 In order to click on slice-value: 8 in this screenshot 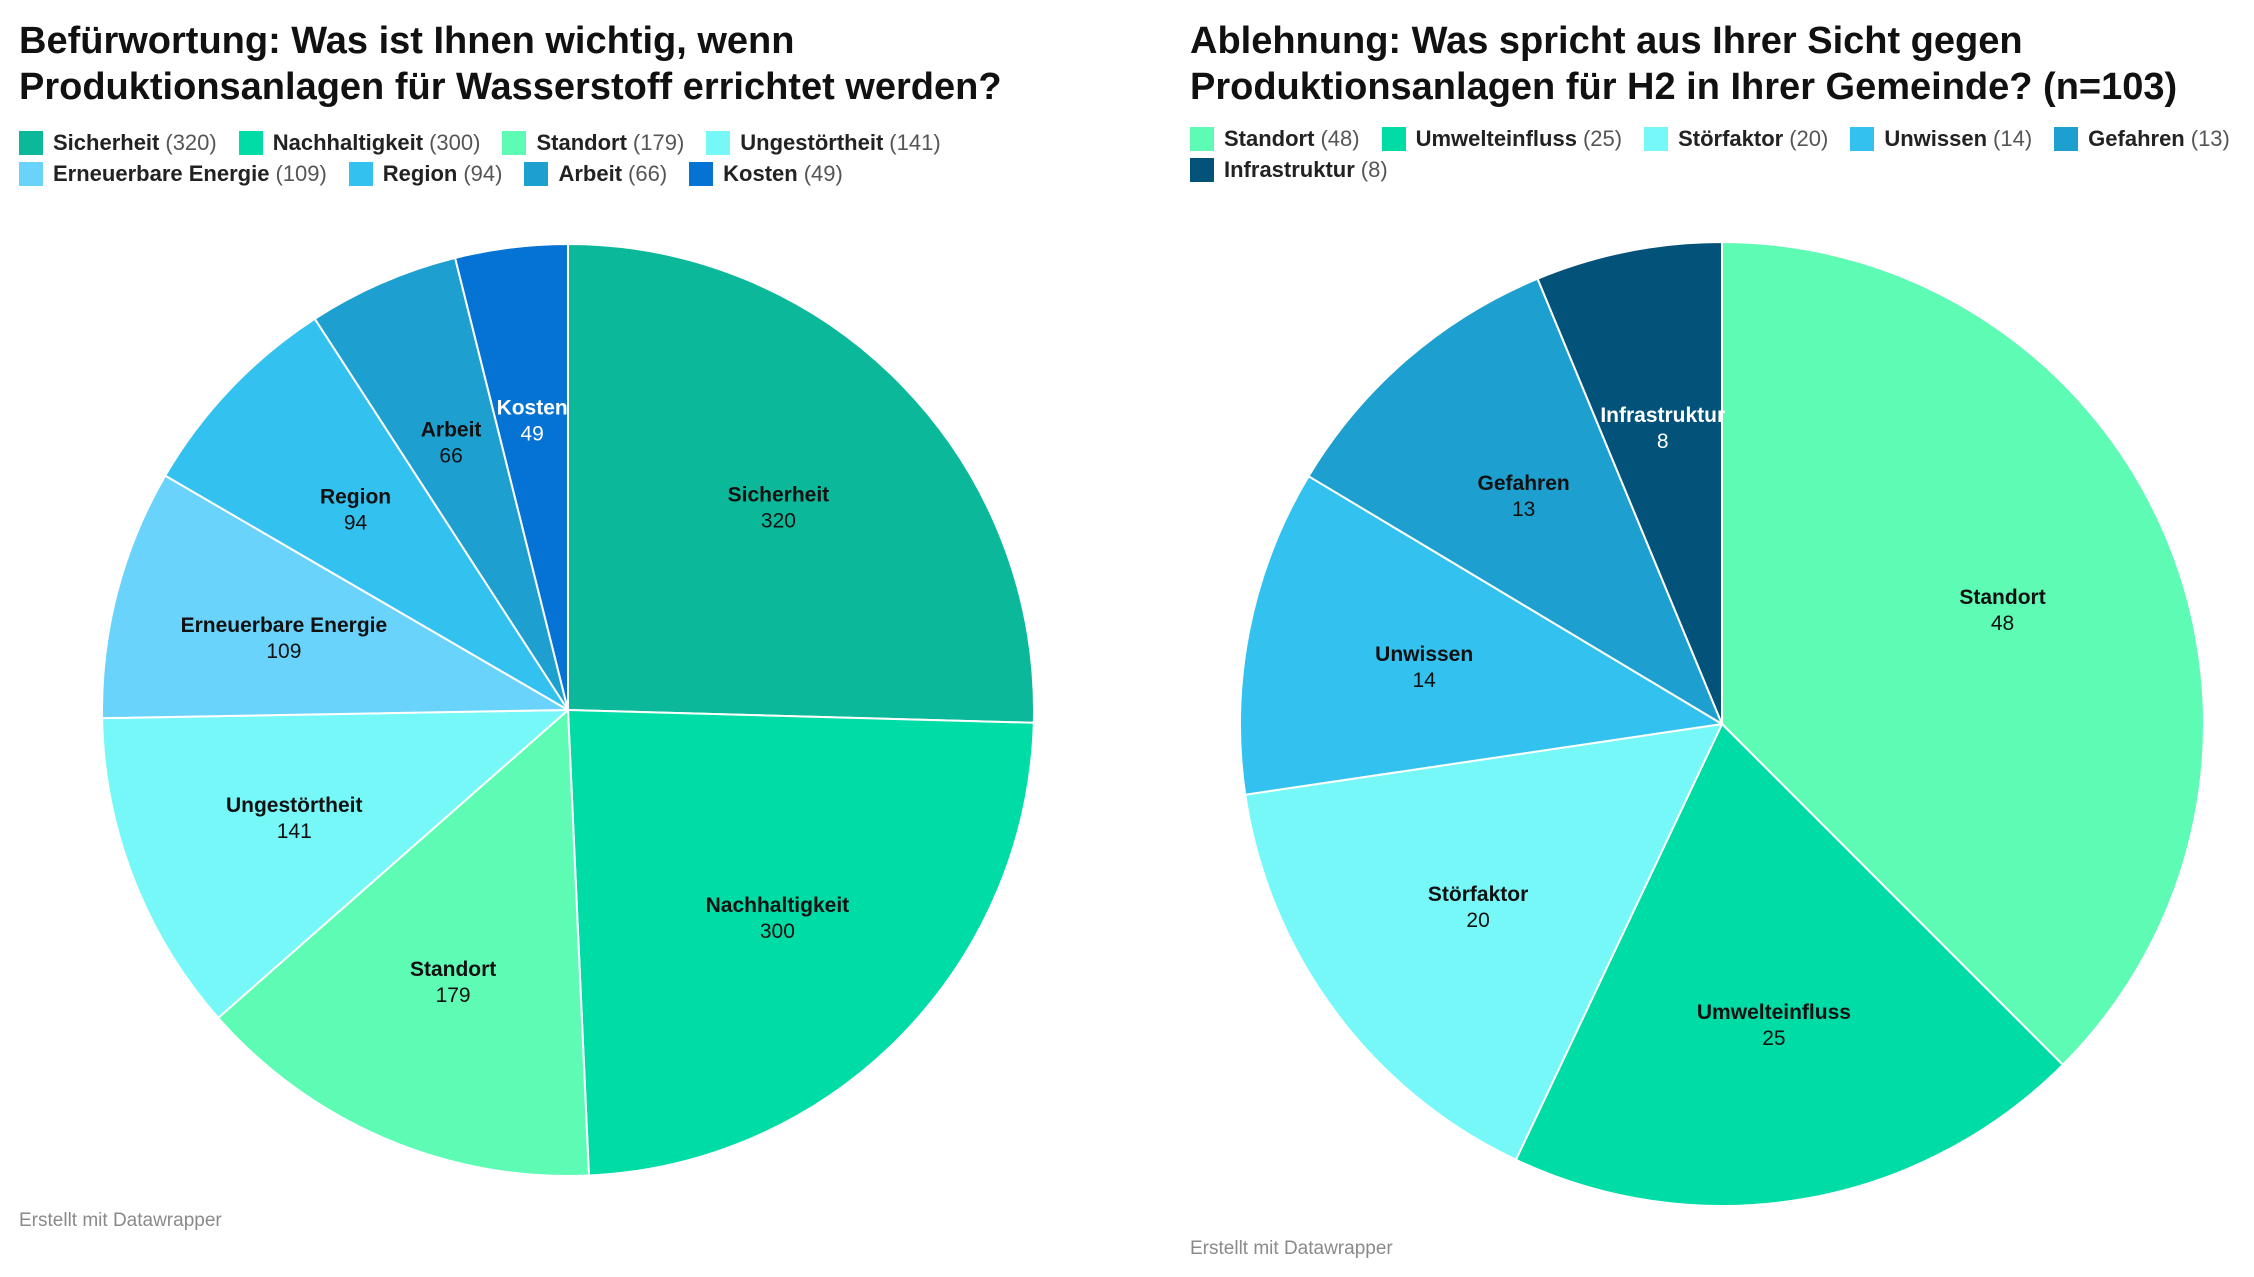, I will do `click(1663, 441)`.